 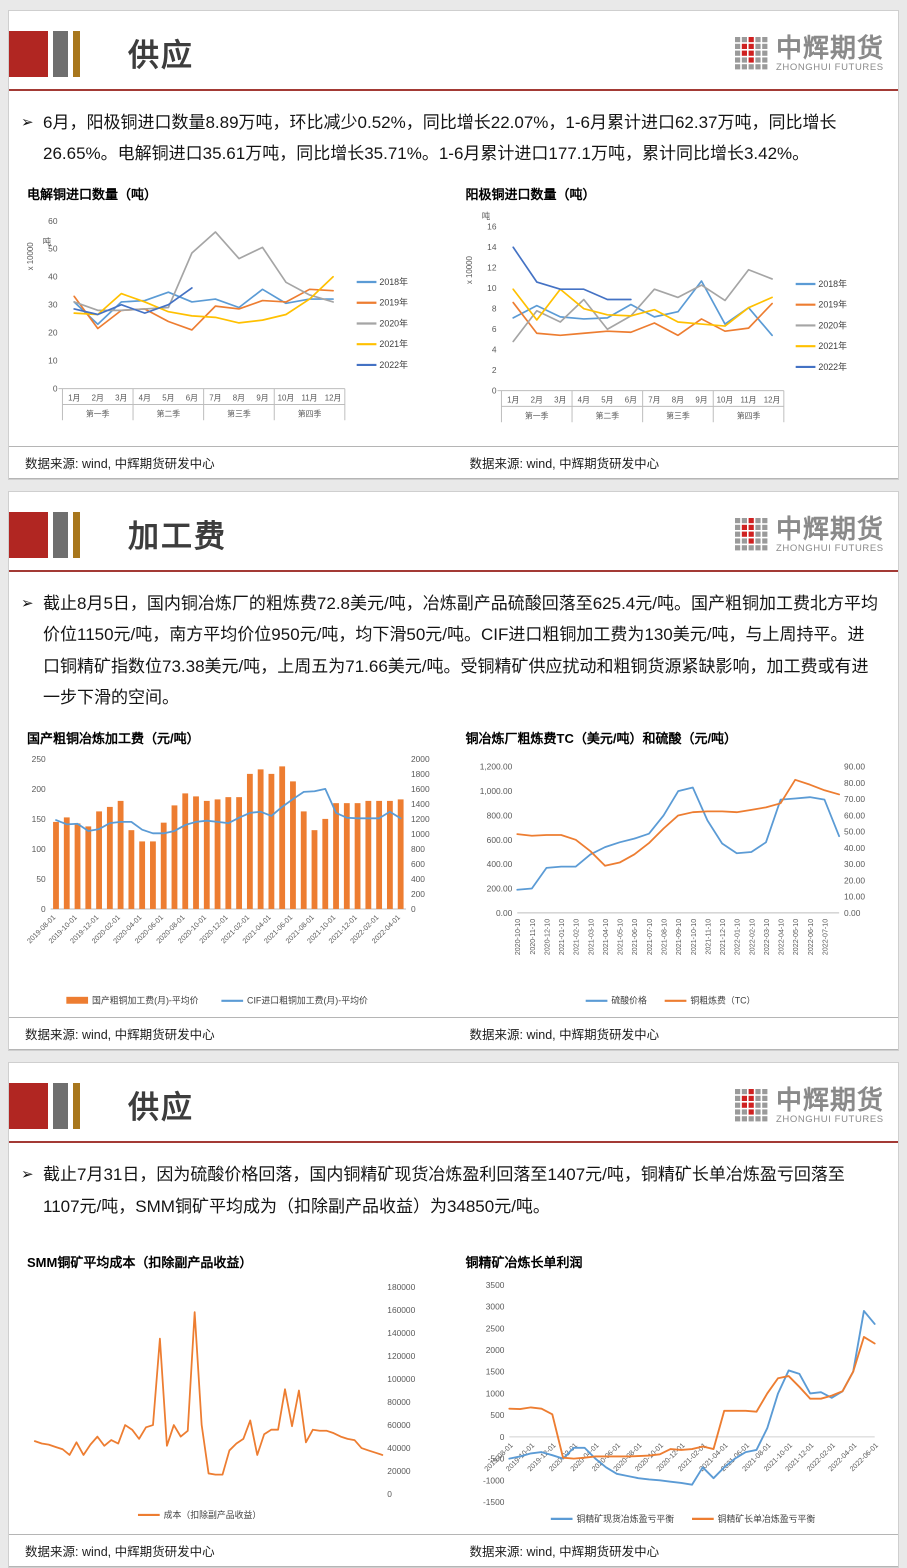 What do you see at coordinates (796, 936) in the screenshot?
I see `svg-text: 2022-05-10` at bounding box center [796, 936].